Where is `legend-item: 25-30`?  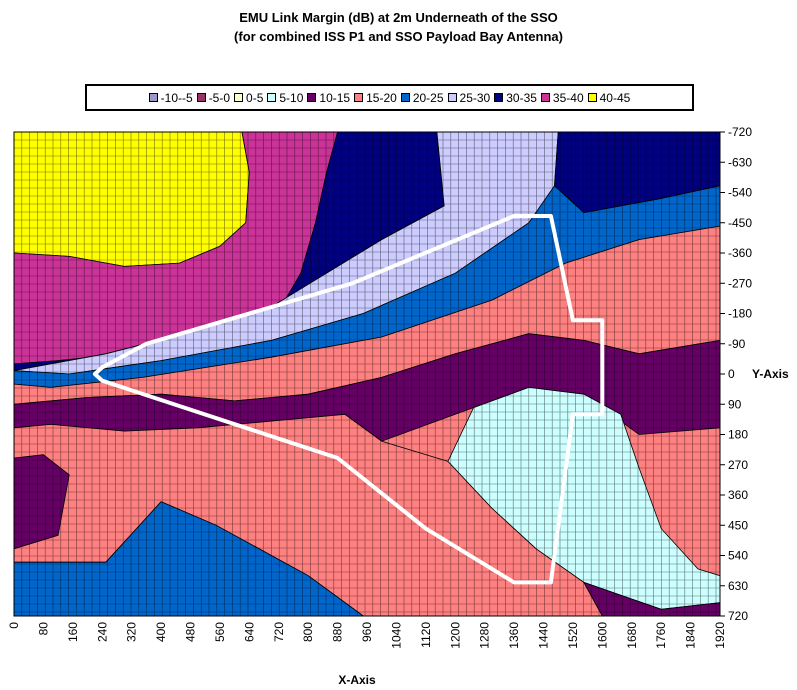
legend-item: 25-30 is located at coordinates (469, 97).